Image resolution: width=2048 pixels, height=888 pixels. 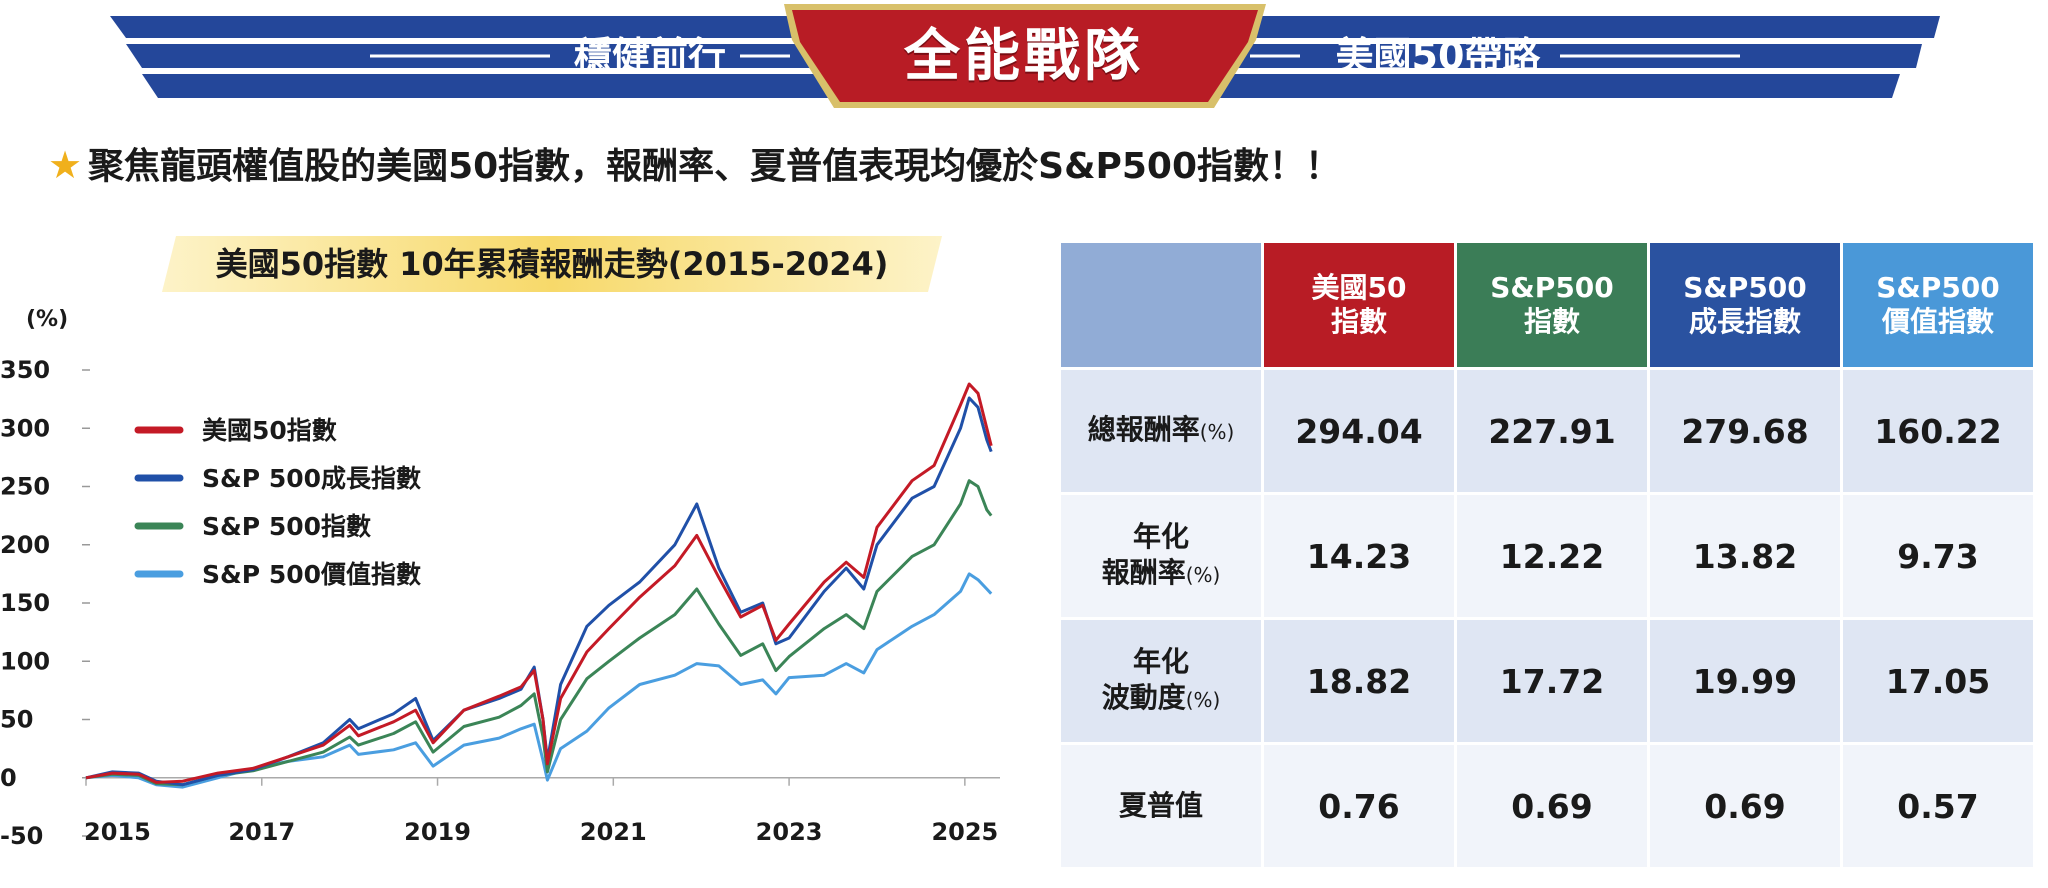 I want to click on y-tick-label: 300, so click(x=25, y=428).